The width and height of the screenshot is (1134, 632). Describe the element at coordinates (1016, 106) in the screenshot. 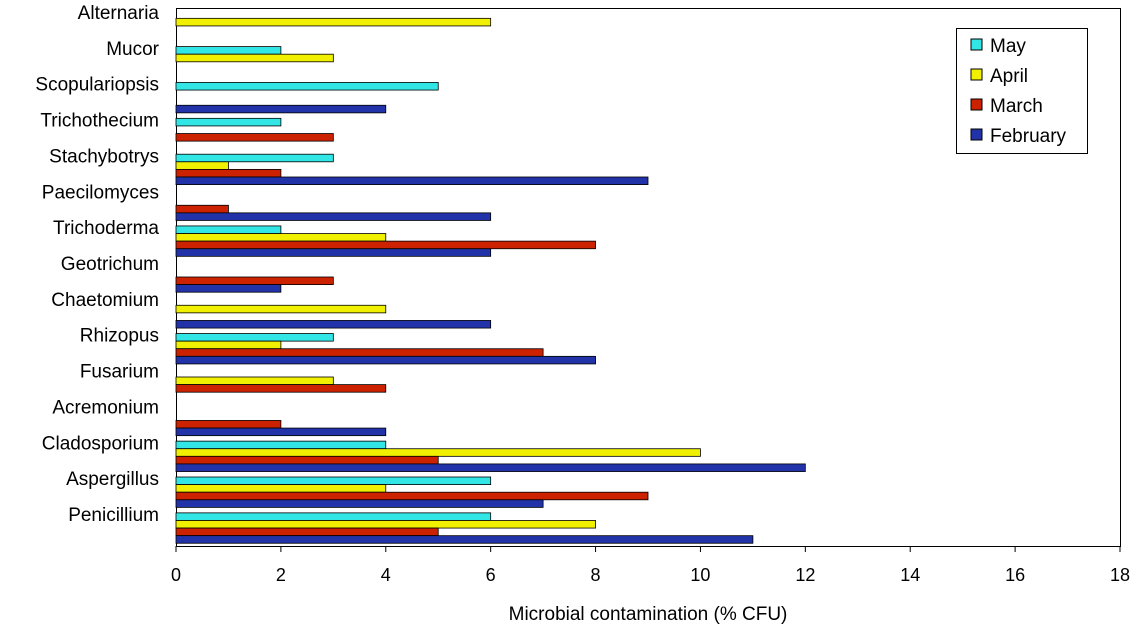

I see `legend-label-march: March` at that location.